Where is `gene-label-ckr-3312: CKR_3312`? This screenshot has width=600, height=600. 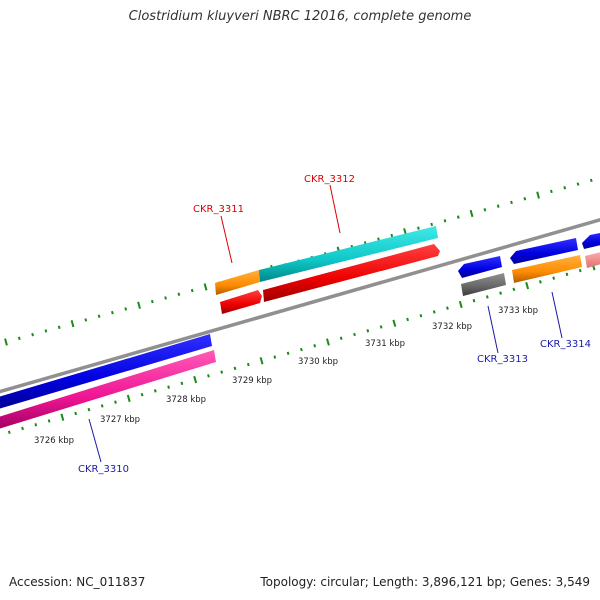
gene-label-ckr-3312: CKR_3312 is located at coordinates (329, 179).